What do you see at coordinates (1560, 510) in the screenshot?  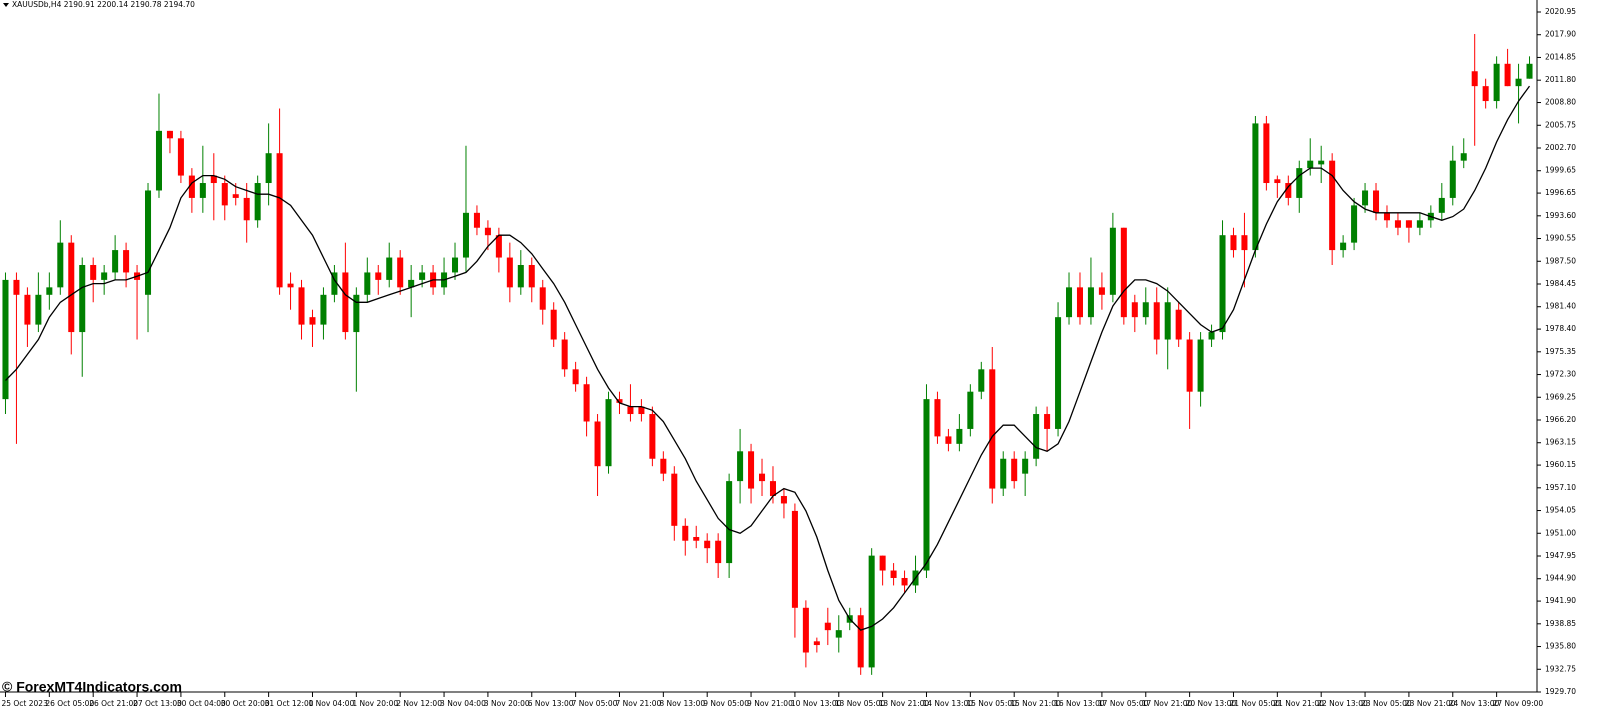 I see `y-tick-label: 1954.05` at bounding box center [1560, 510].